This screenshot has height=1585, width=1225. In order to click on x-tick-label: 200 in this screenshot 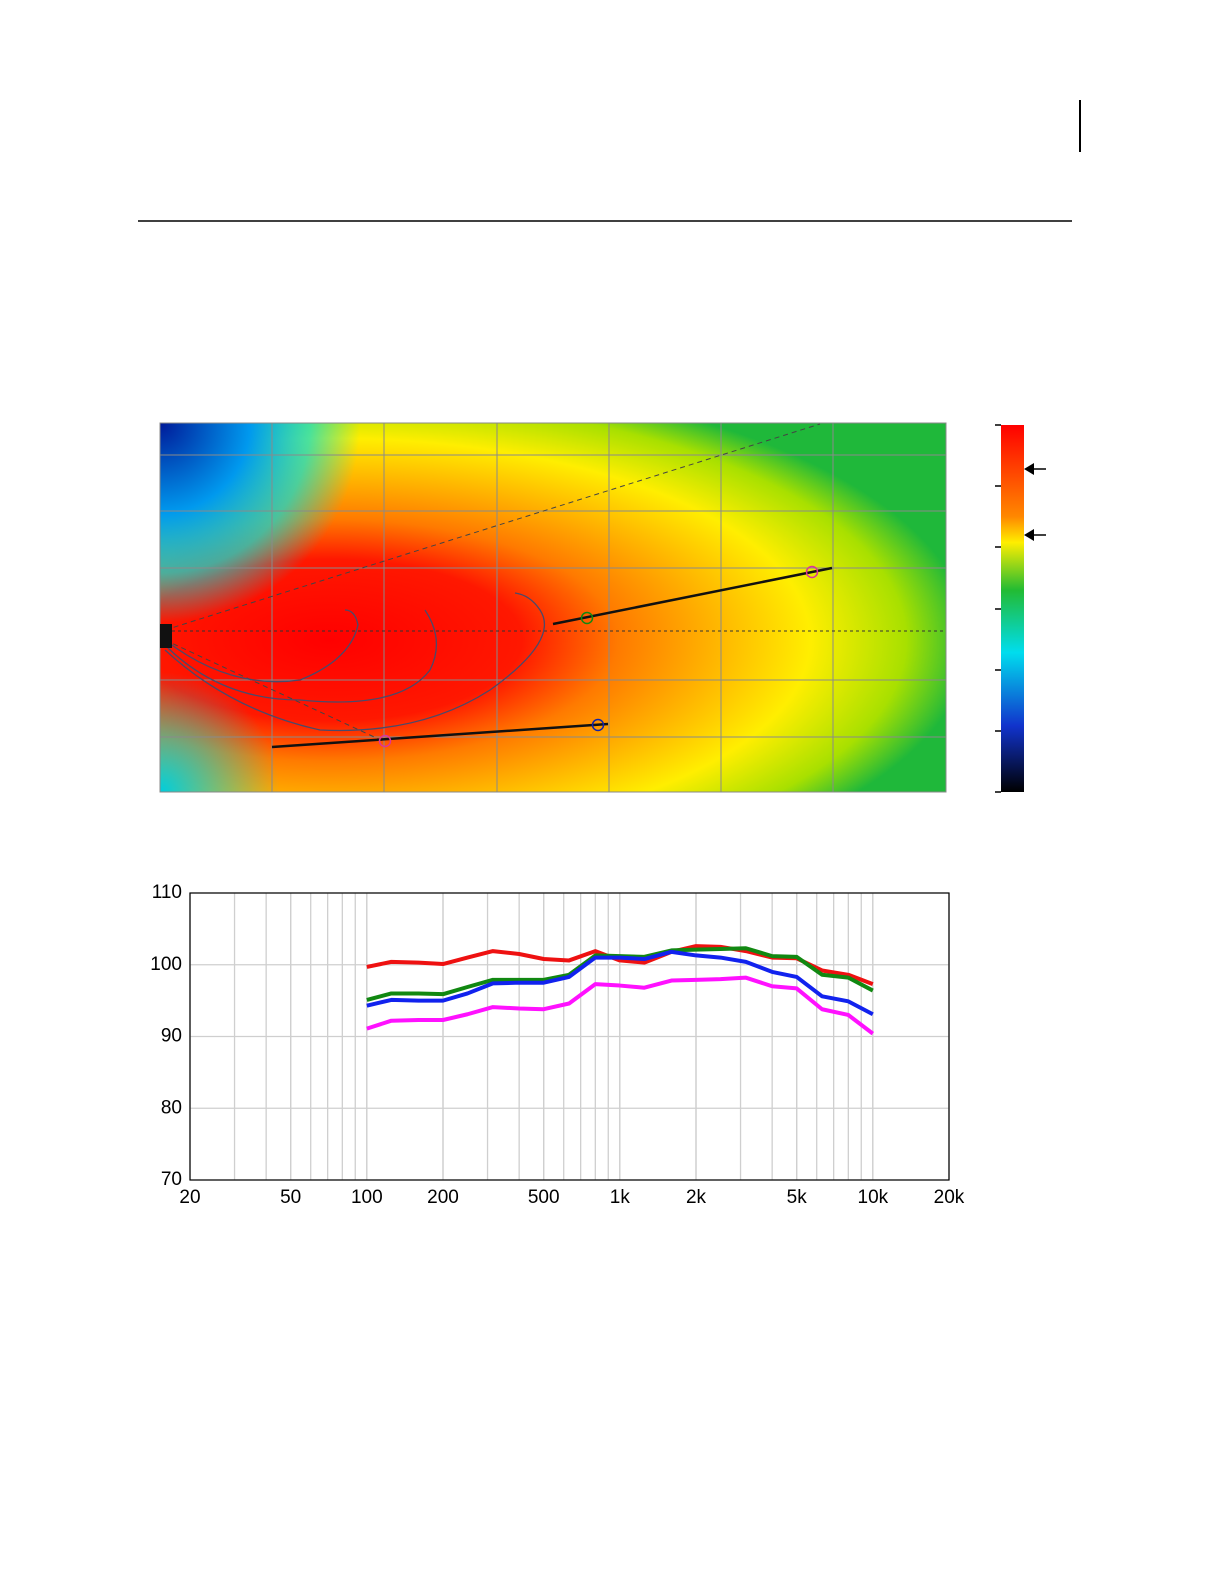, I will do `click(443, 1197)`.